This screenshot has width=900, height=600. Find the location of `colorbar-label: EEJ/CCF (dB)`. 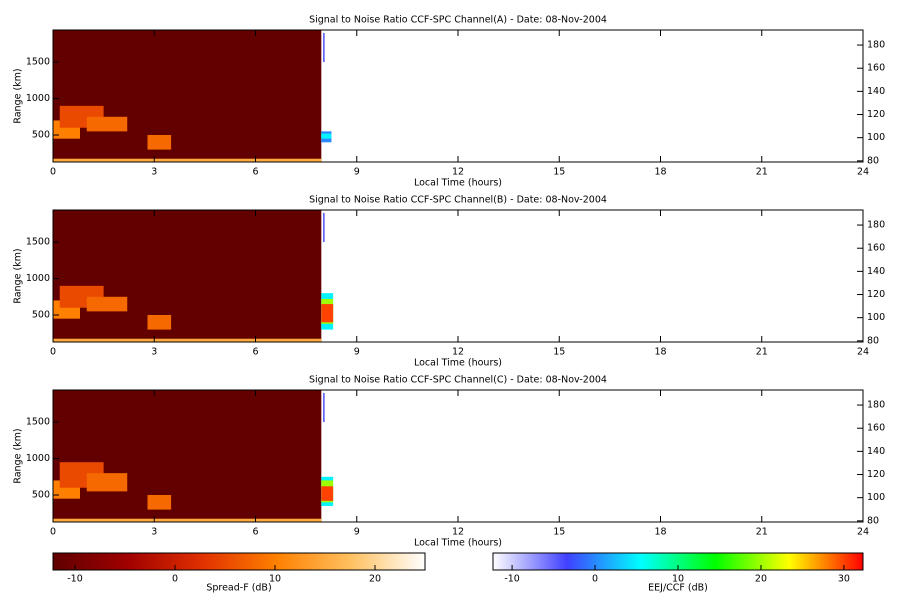

colorbar-label: EEJ/CCF (dB) is located at coordinates (678, 588).